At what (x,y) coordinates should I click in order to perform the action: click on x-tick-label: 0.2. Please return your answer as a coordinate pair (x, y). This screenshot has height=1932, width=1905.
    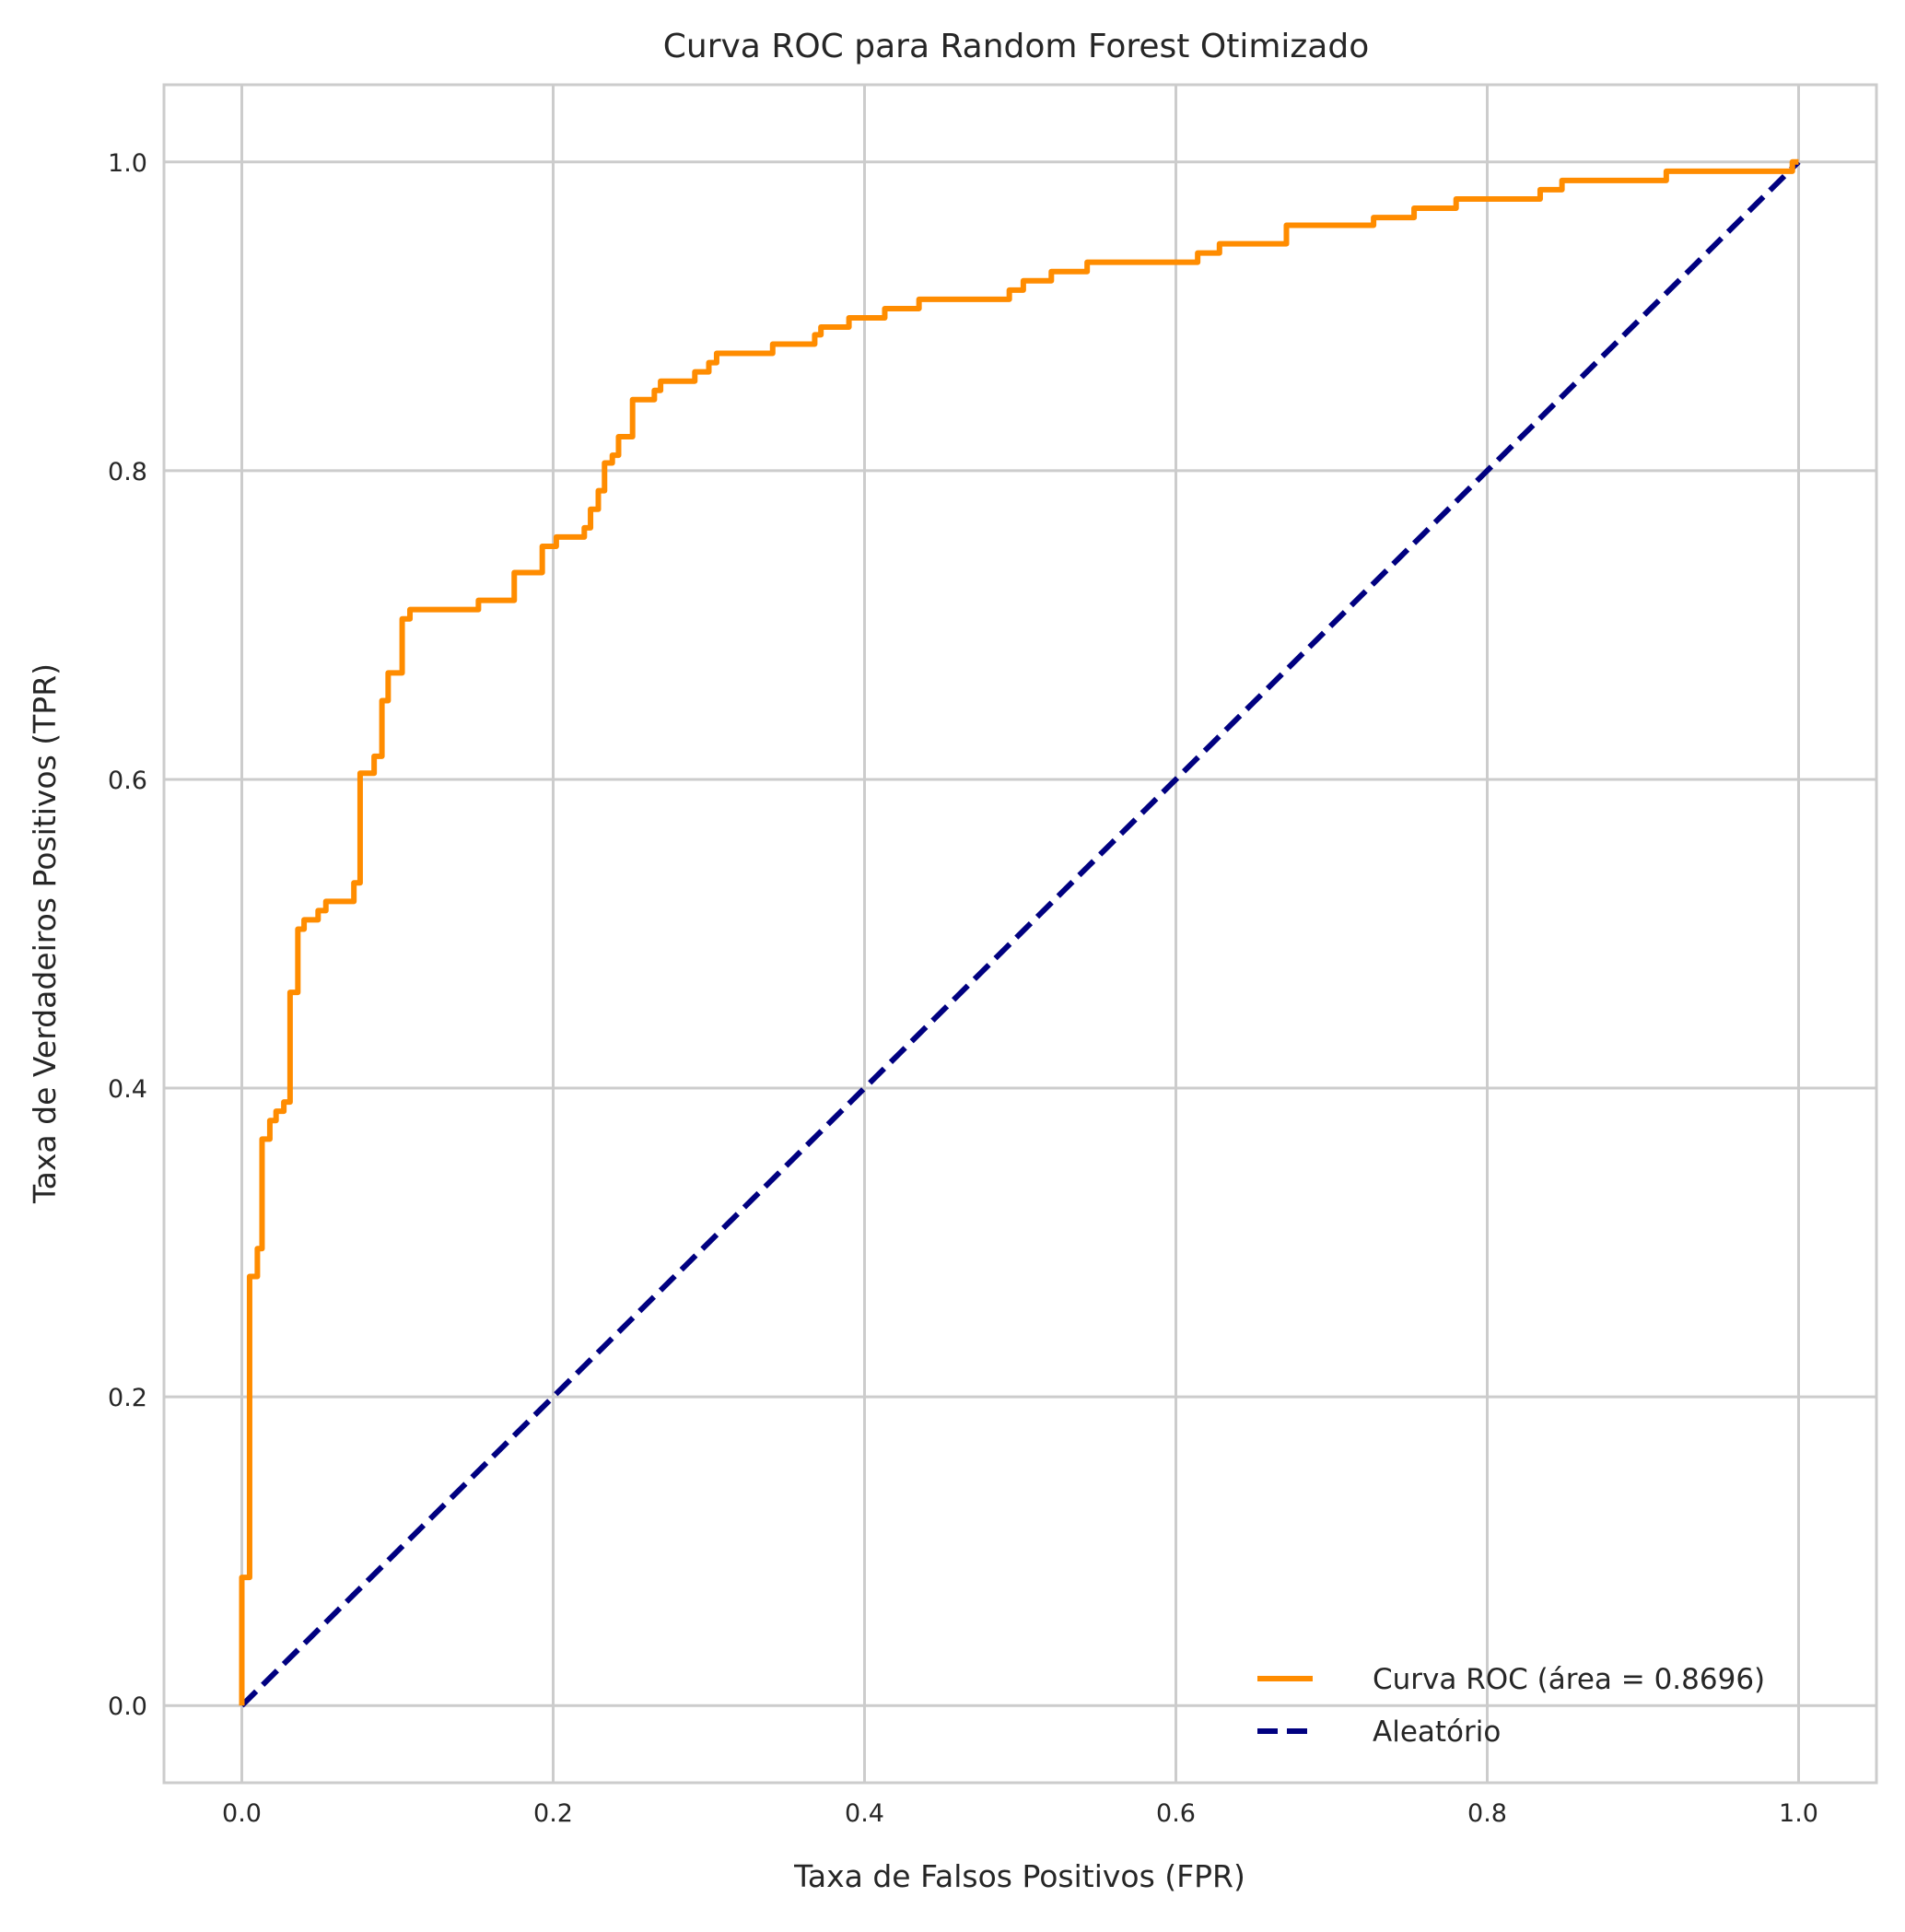
    Looking at the image, I should click on (553, 1813).